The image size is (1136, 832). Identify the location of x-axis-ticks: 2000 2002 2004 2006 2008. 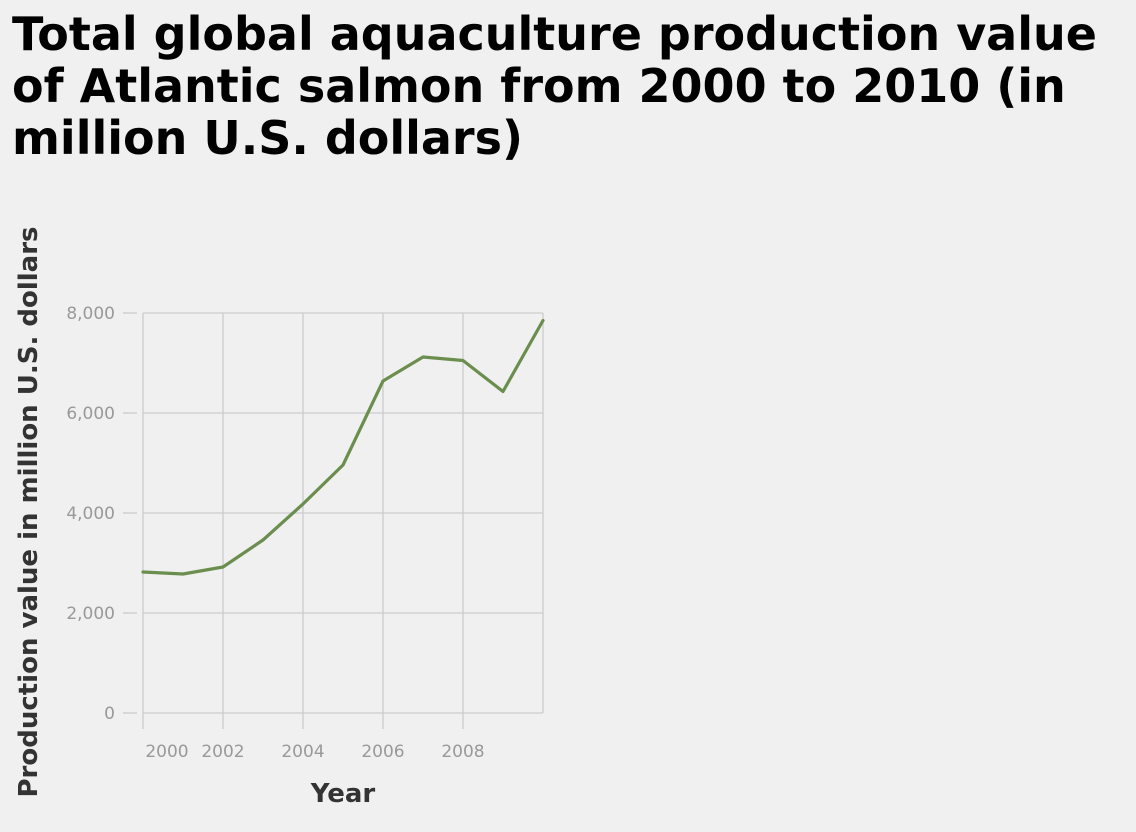
(313, 737).